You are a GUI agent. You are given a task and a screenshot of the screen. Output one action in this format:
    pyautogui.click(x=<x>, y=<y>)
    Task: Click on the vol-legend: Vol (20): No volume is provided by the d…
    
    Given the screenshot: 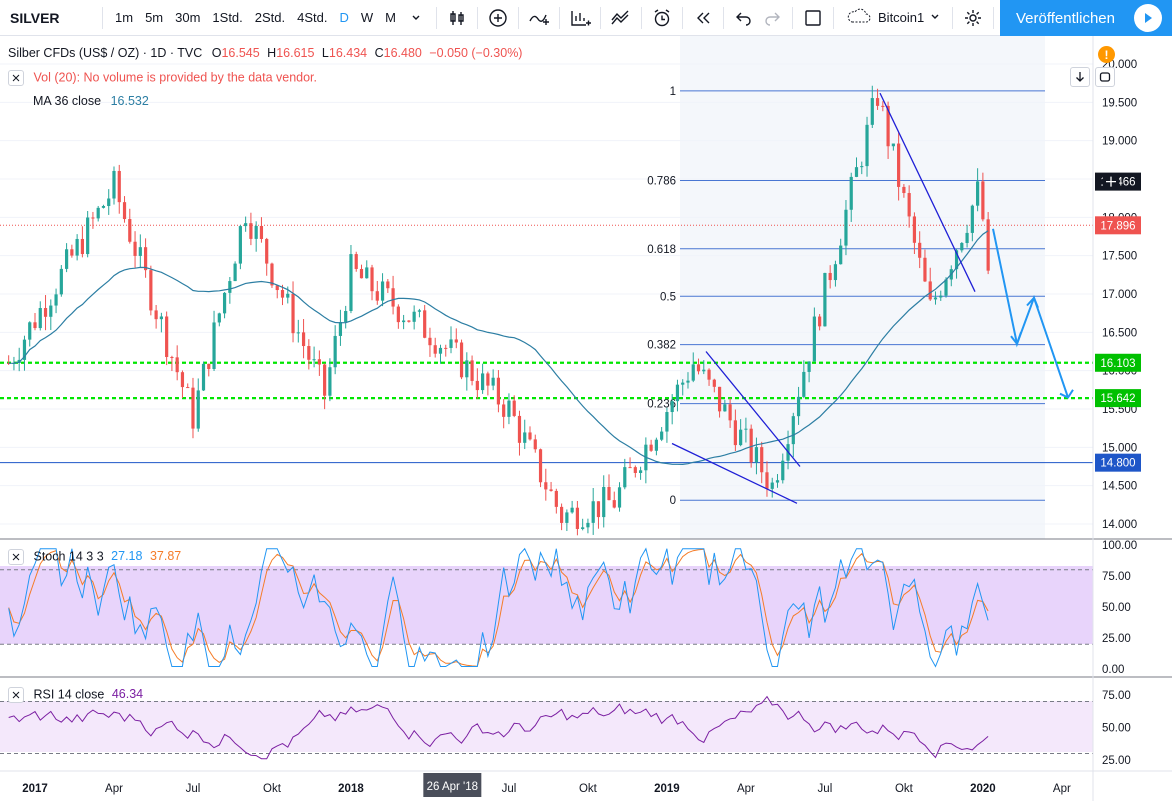 What is the action you would take?
    pyautogui.click(x=162, y=78)
    